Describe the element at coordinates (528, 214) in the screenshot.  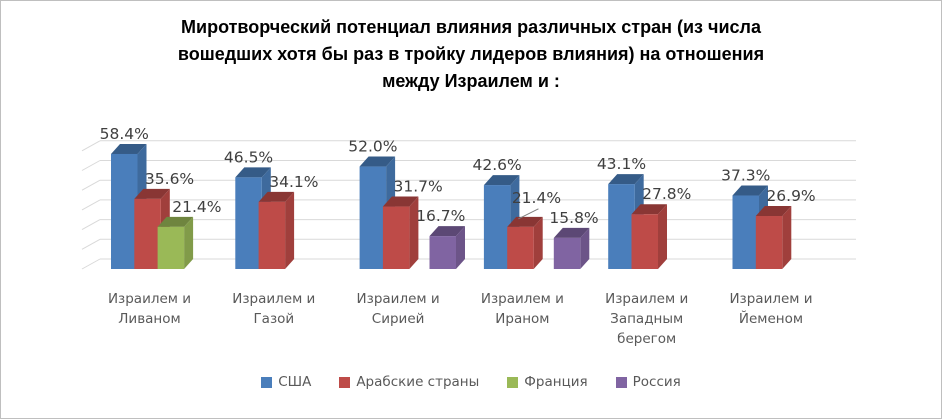
I see `label-leader-line` at that location.